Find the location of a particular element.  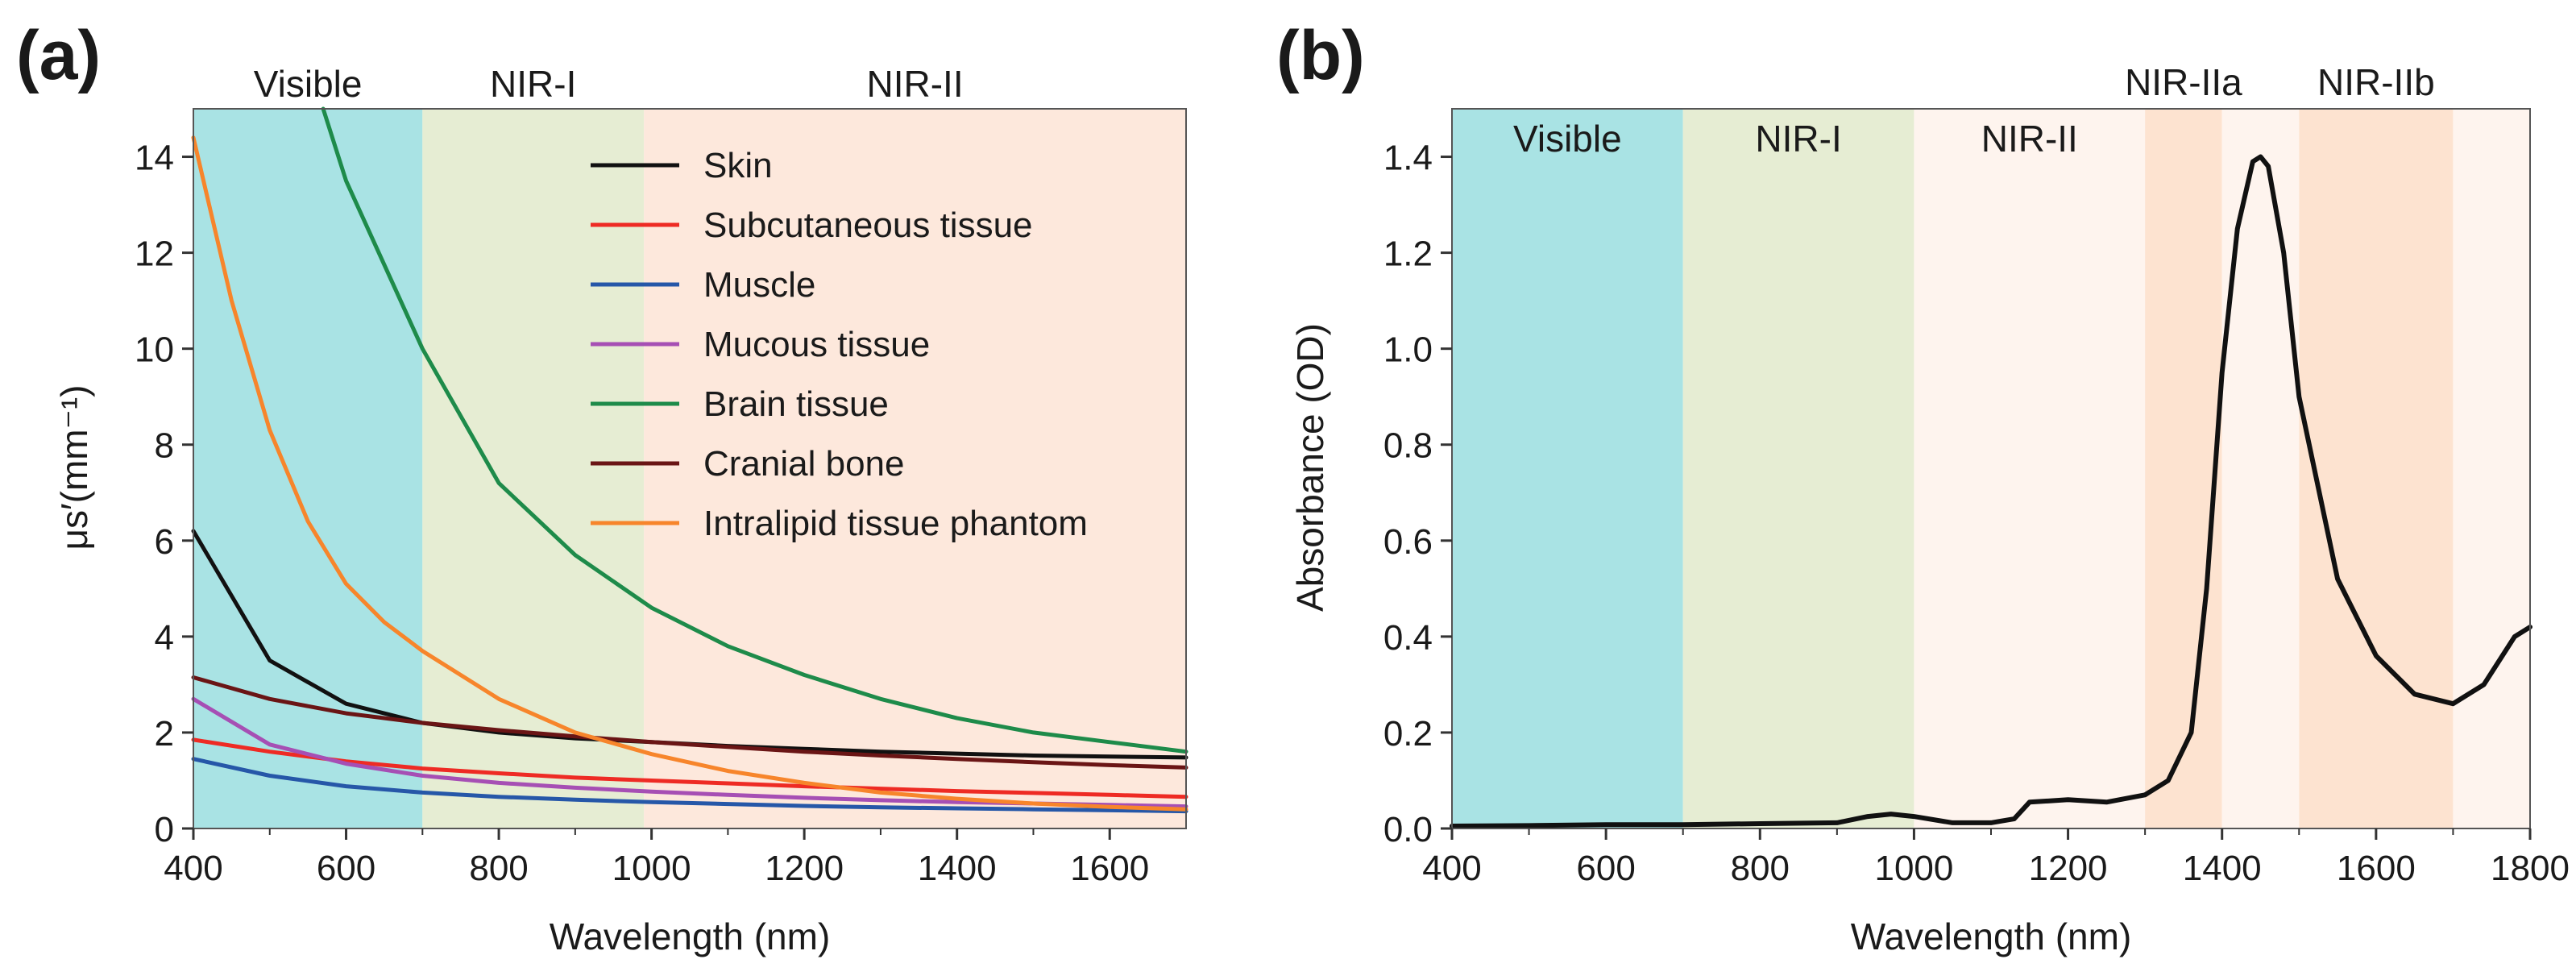

panel-b-y-ticks: 0.0 0.2 0.4 0.6 0.8 1.0 1.2 1.4 is located at coordinates (1417, 494).